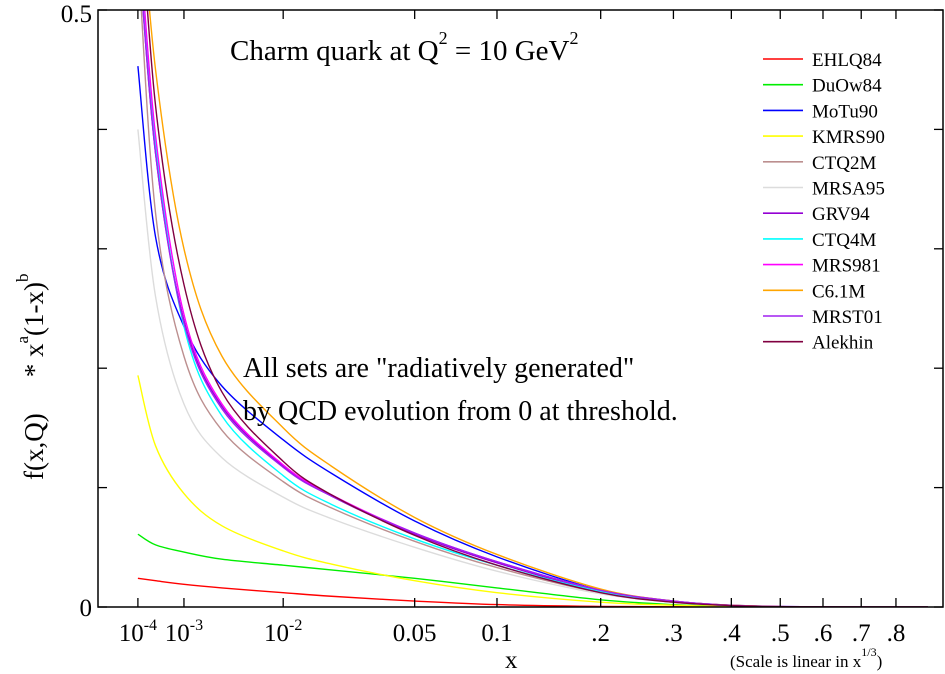 The height and width of the screenshot is (674, 945). I want to click on legend-label-mrs981: MRS981, so click(846, 266).